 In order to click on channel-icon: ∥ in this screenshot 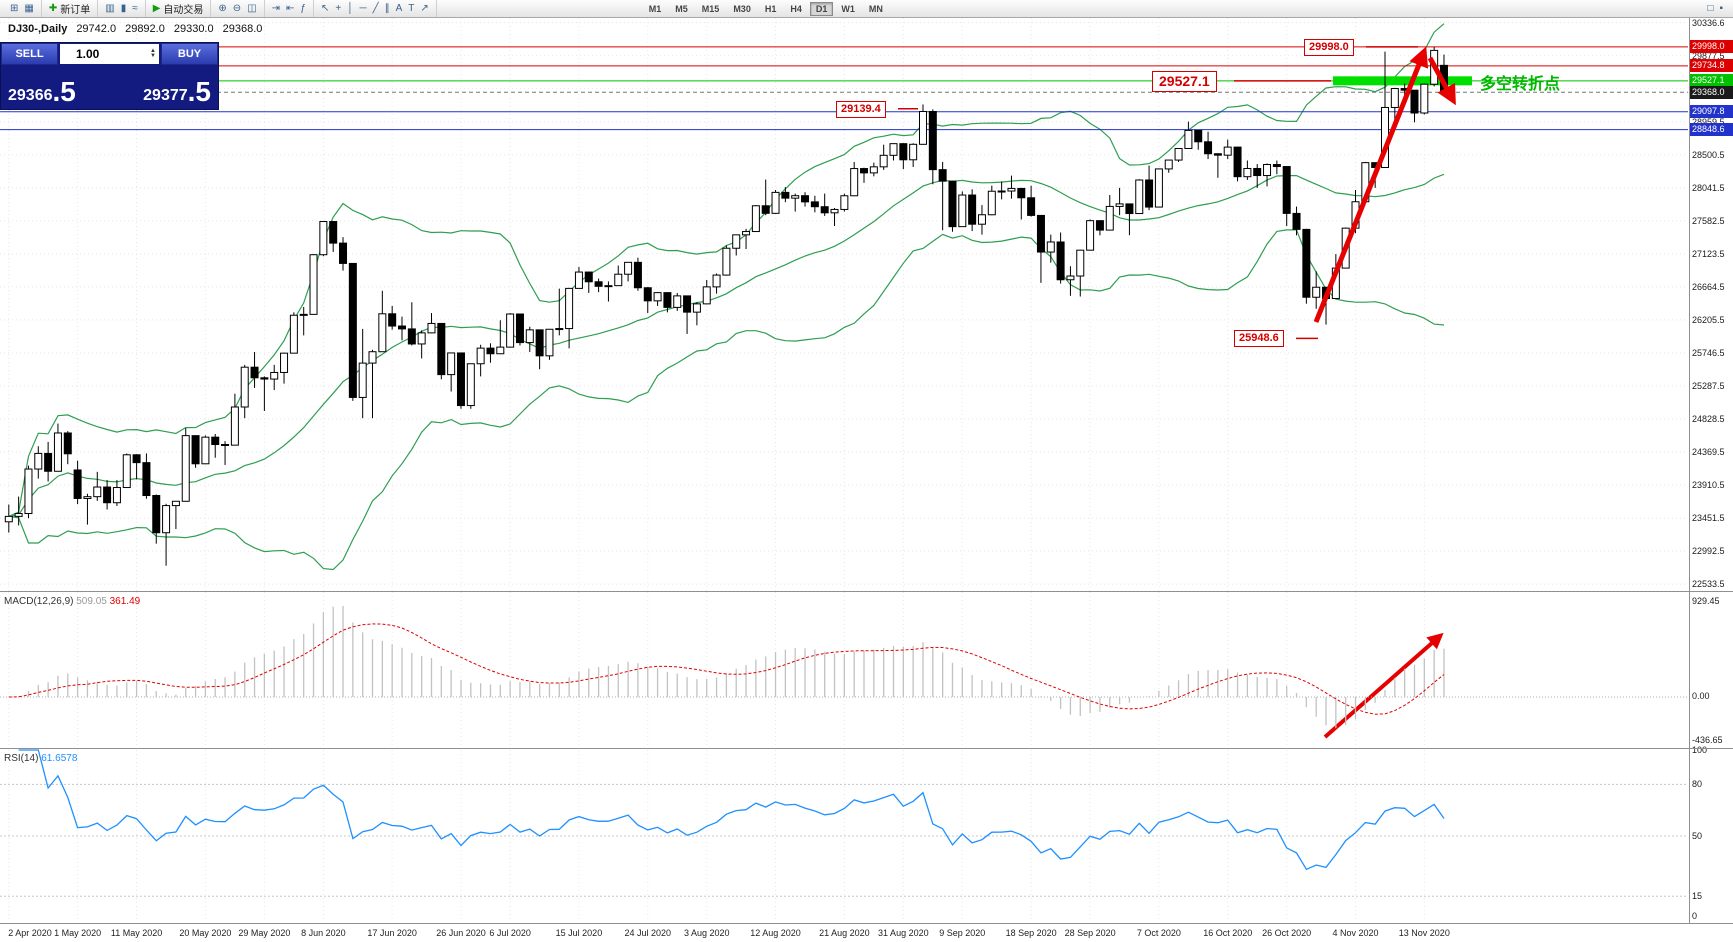, I will do `click(387, 9)`.